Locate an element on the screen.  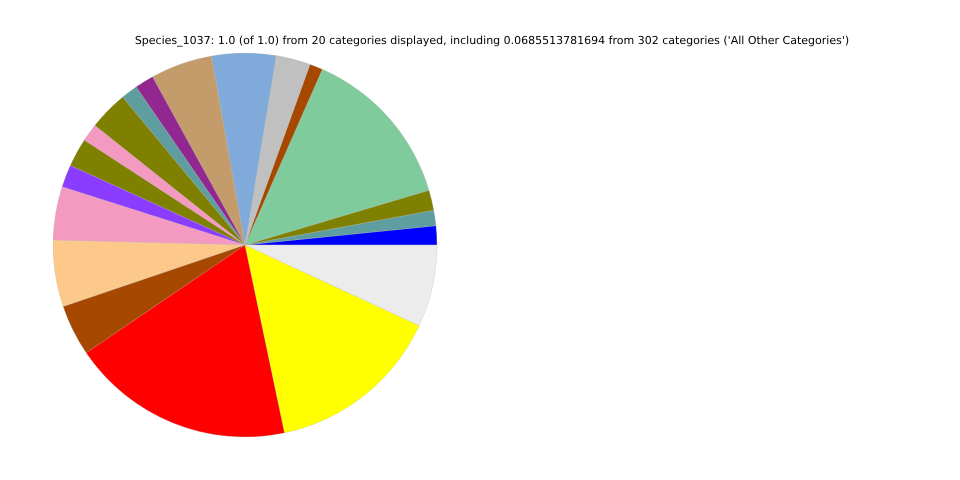
text: Species_1037: 1.0 (of 1.0) from 20 categories displayed, including 0.0685513781694 from 302 categories ('All Other Categories') is located at coordinates (492, 40).